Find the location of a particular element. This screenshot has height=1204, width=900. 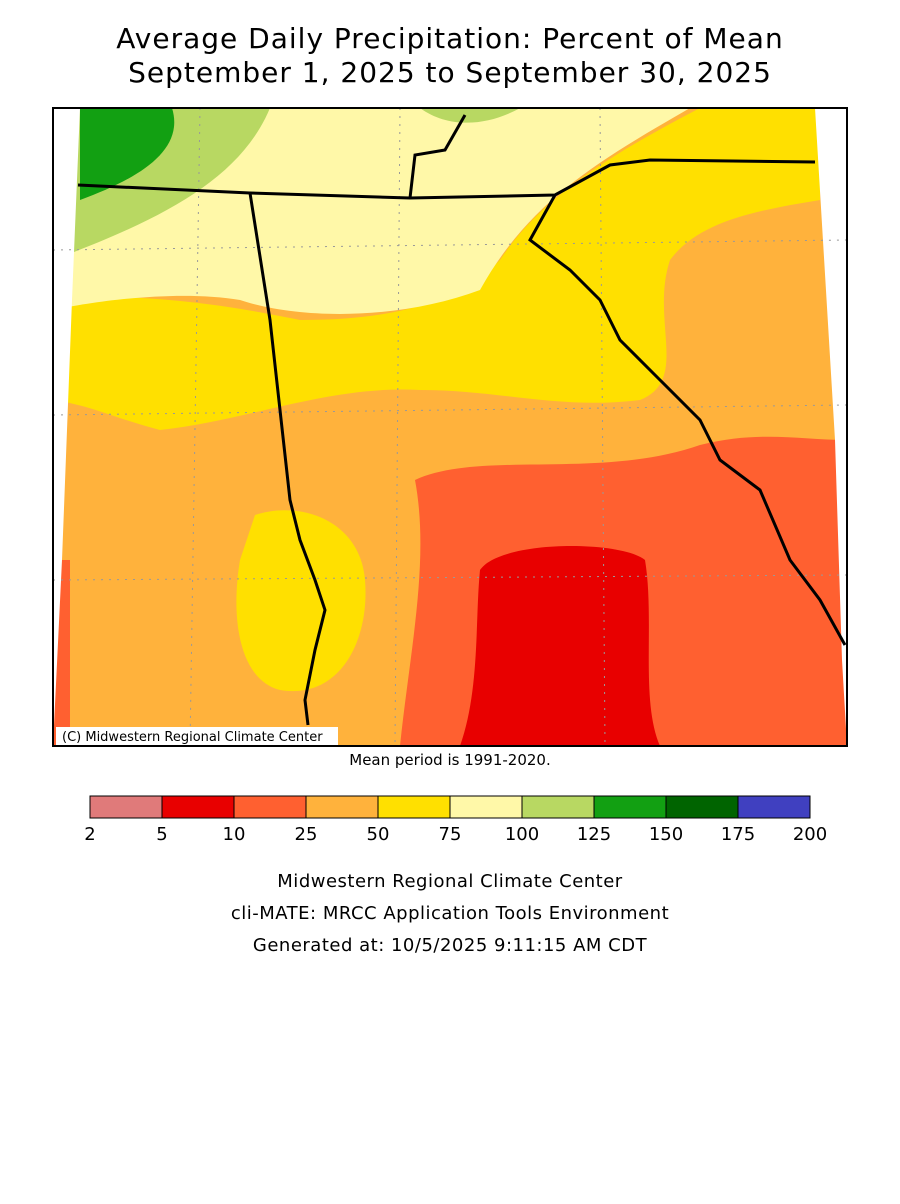

legend-label: 75 is located at coordinates (450, 834).